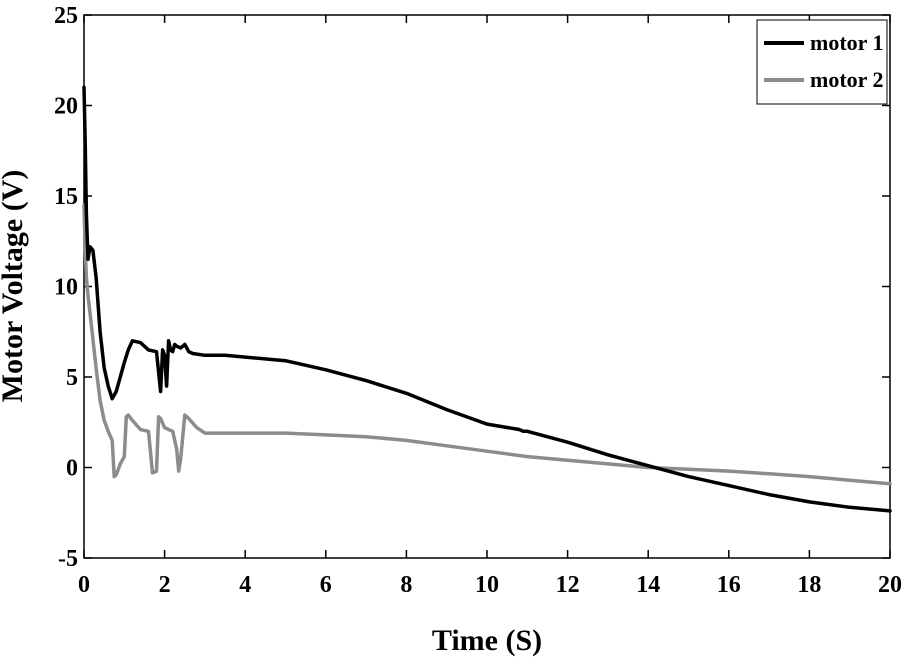  What do you see at coordinates (406, 585) in the screenshot?
I see `x-tick-label: 8` at bounding box center [406, 585].